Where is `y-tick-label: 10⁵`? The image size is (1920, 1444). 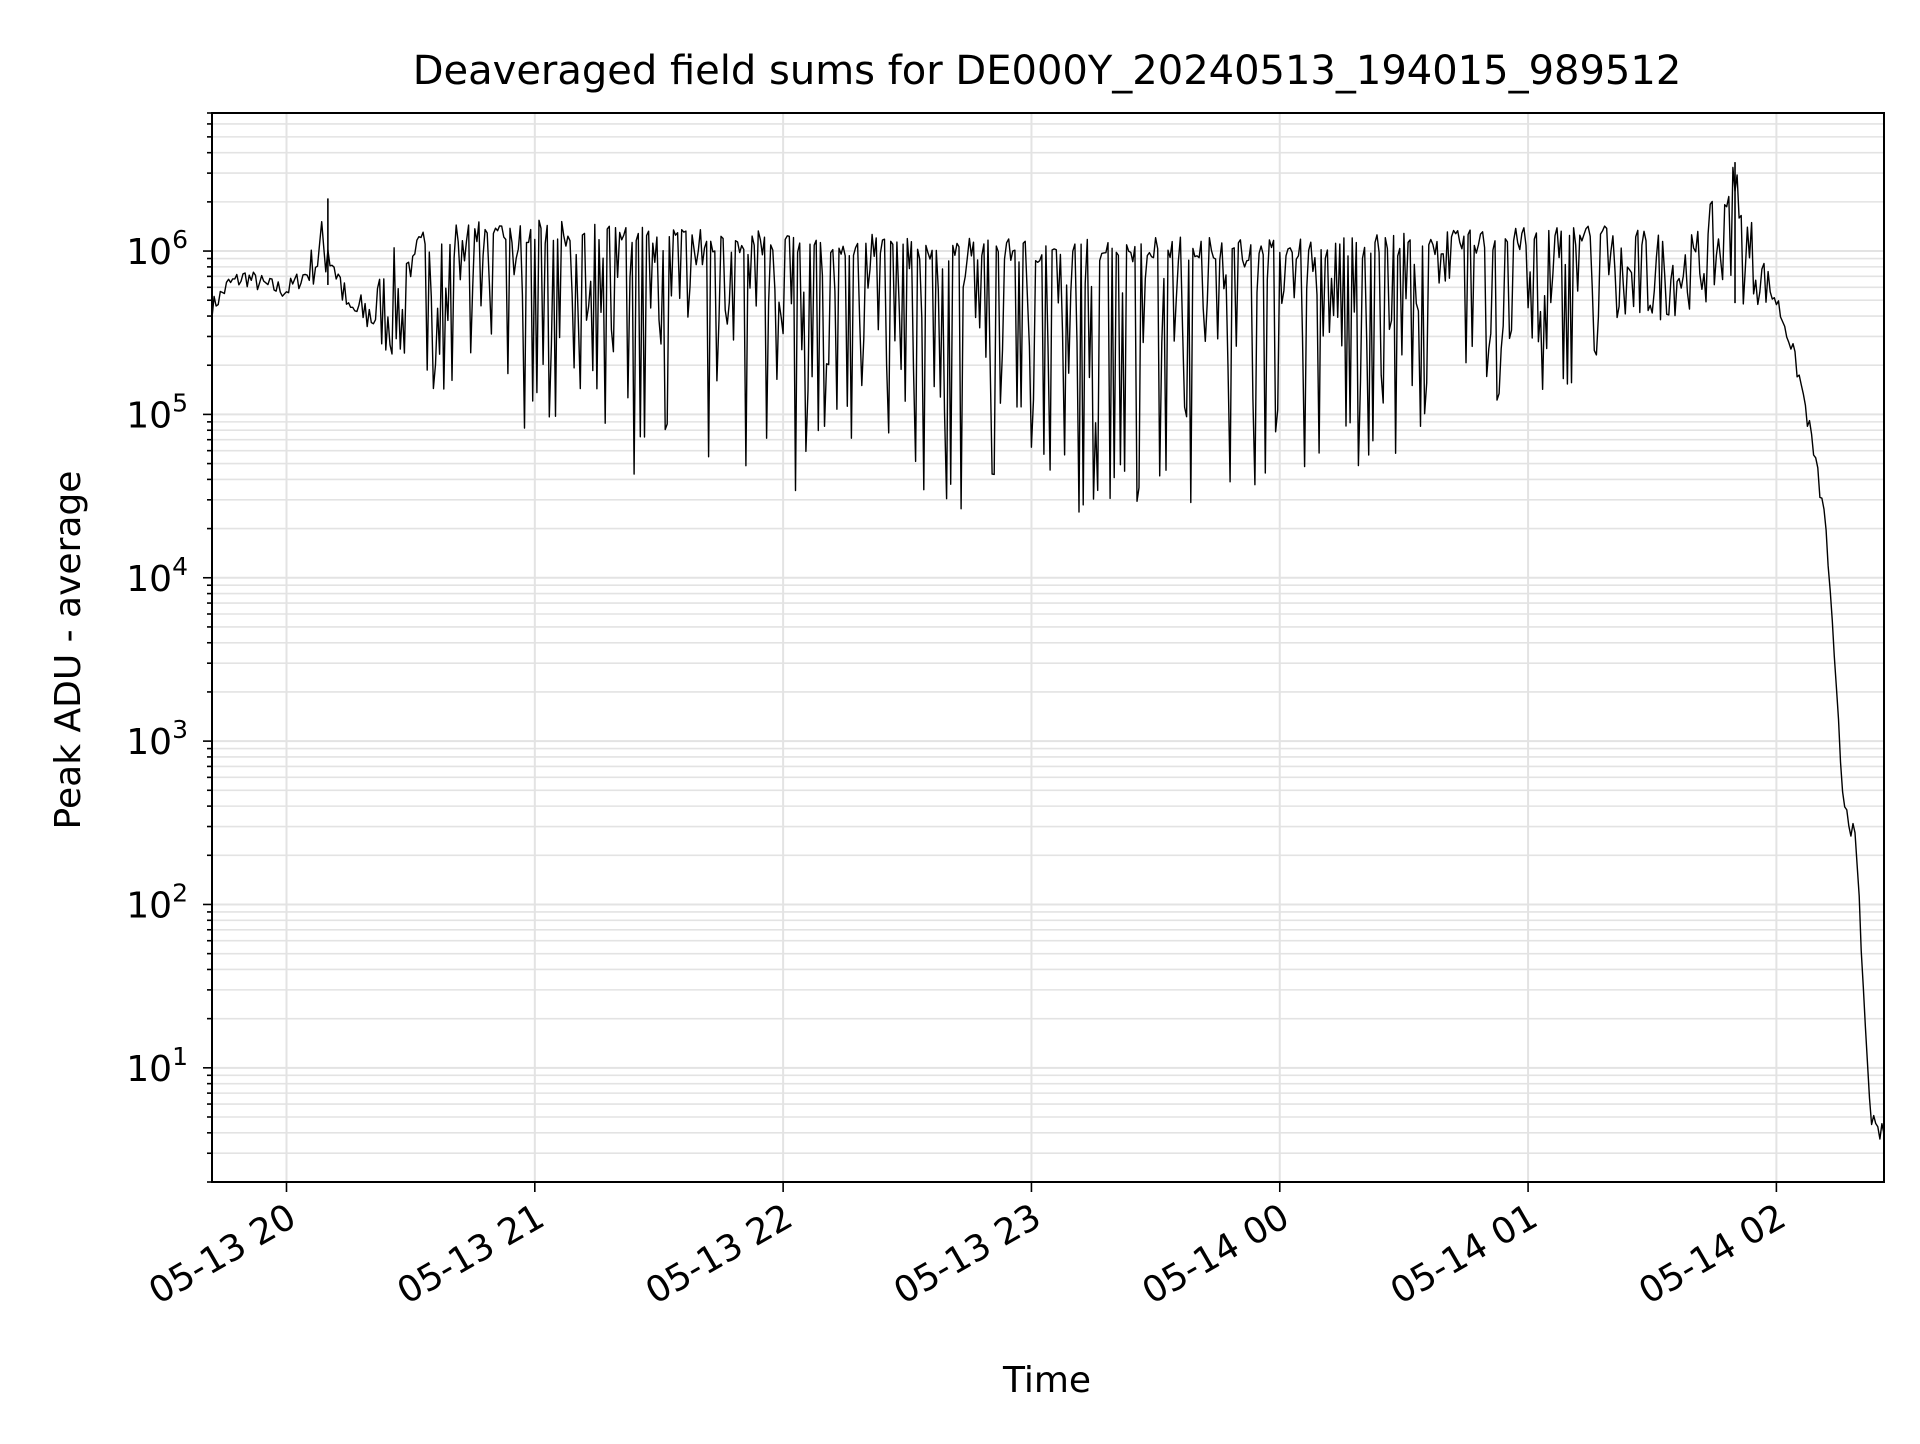
y-tick-label: 10⁵ is located at coordinates (157, 412).